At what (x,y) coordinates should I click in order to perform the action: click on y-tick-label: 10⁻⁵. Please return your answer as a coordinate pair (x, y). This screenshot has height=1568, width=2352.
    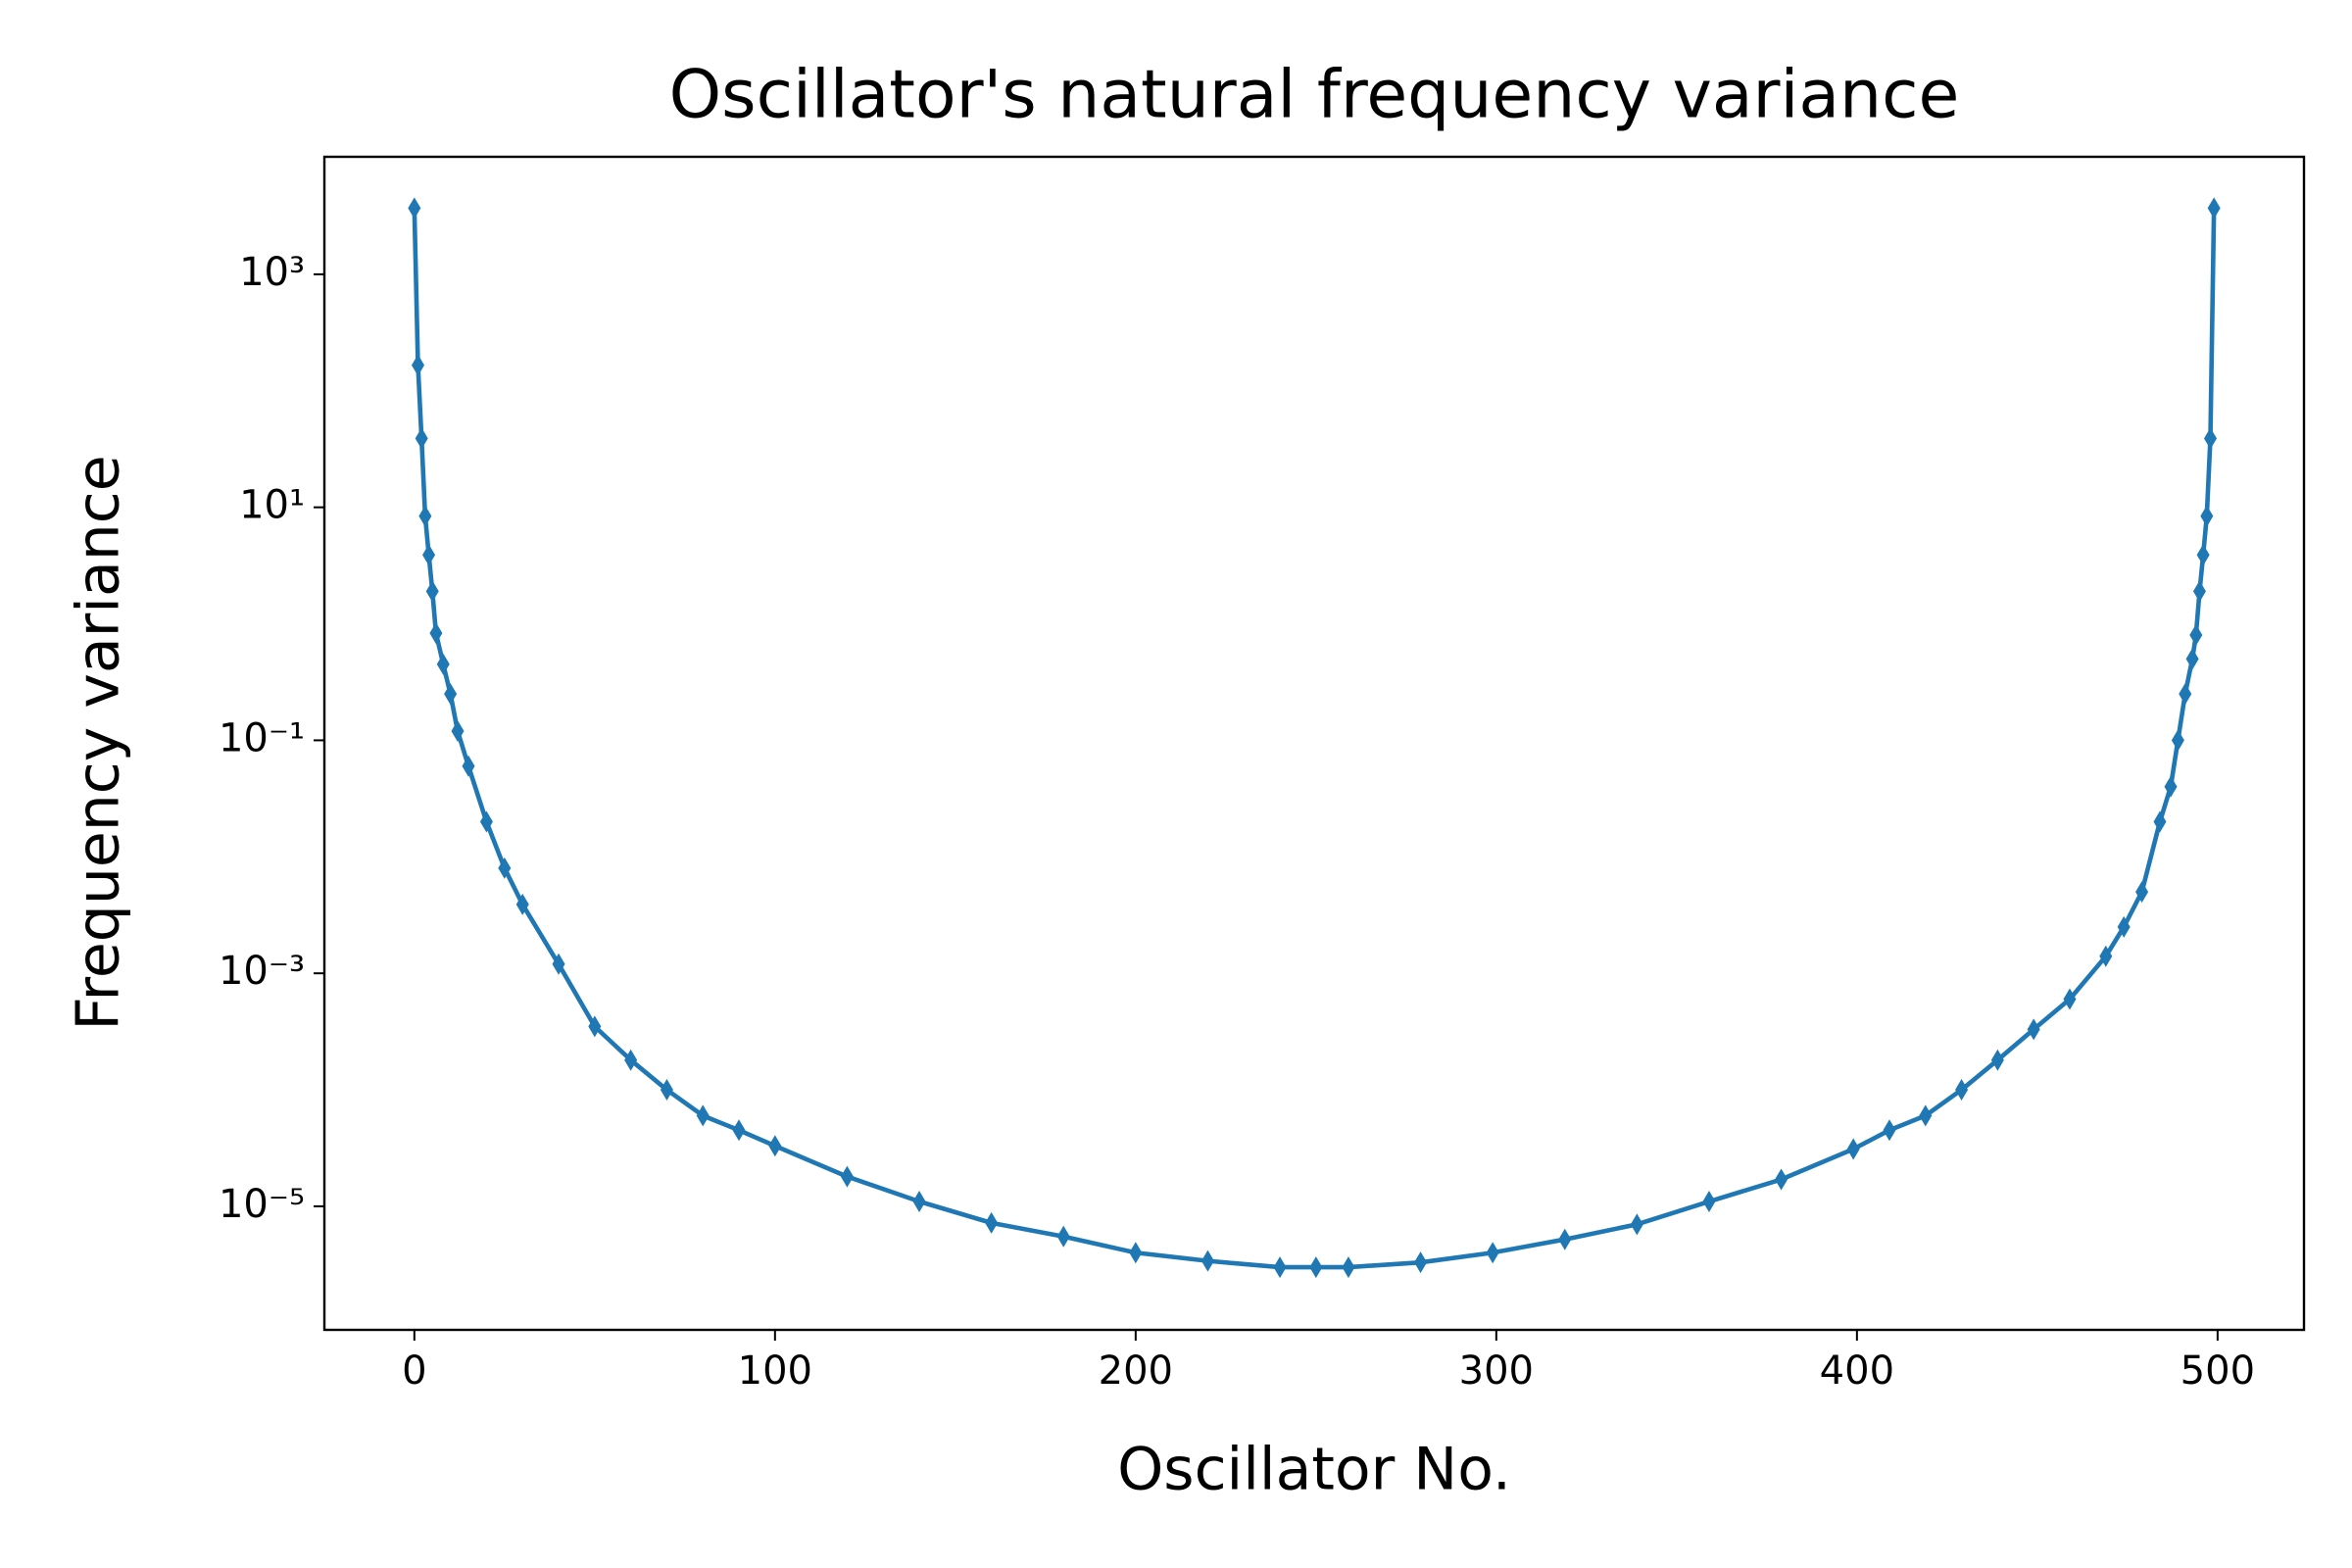
    Looking at the image, I should click on (262, 1204).